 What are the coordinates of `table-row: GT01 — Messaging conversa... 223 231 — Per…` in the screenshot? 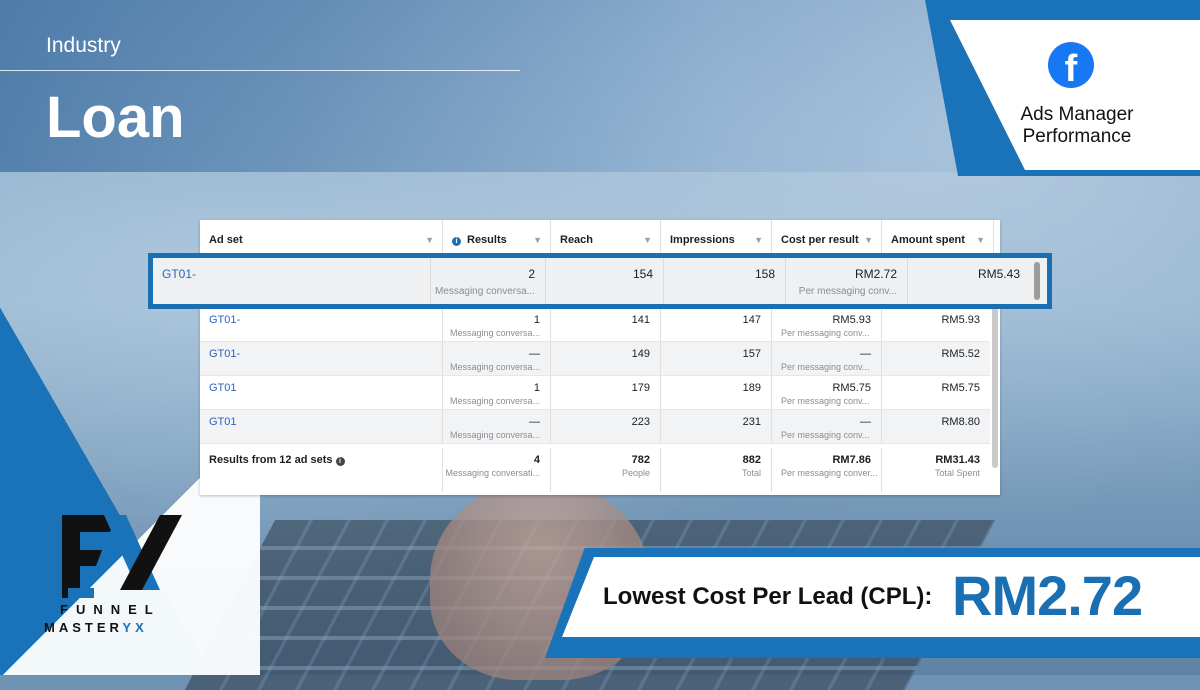 It's located at (595, 427).